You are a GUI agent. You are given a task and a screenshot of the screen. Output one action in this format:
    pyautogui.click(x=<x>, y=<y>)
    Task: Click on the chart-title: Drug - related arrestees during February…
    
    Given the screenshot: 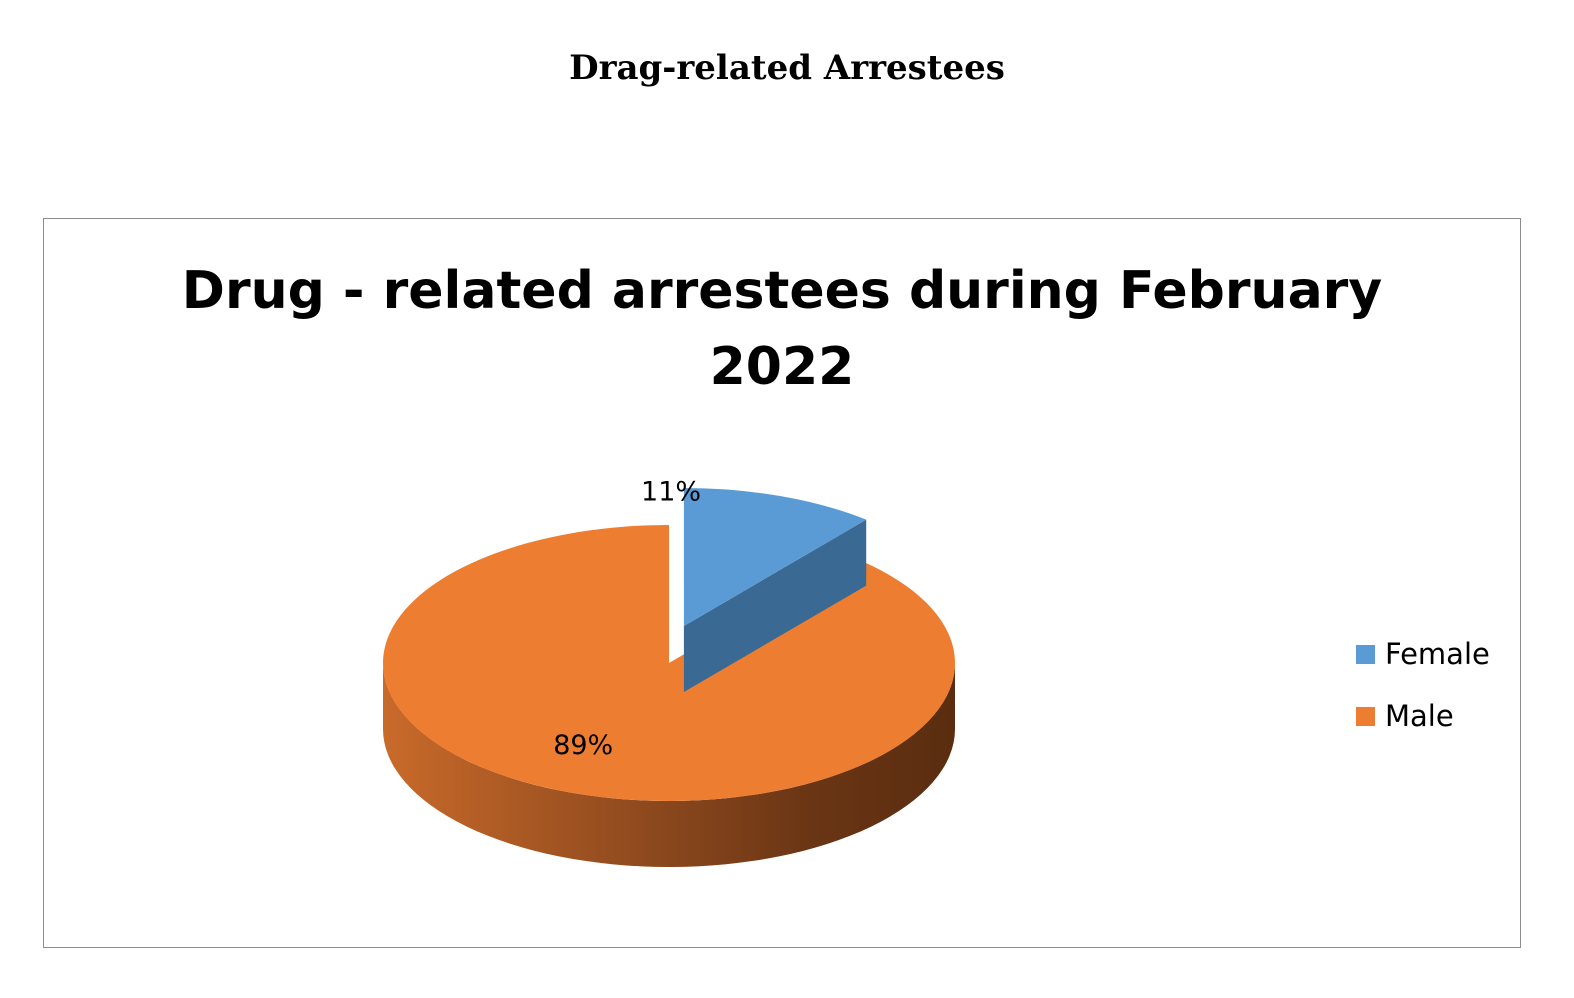 What is the action you would take?
    pyautogui.click(x=782, y=329)
    